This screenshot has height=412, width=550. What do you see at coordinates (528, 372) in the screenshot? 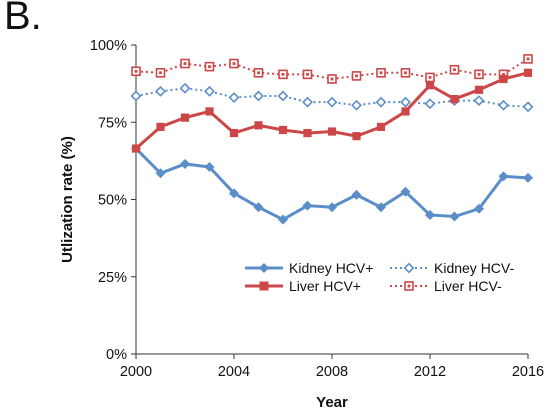
I see `x-tick-label: 2016` at bounding box center [528, 372].